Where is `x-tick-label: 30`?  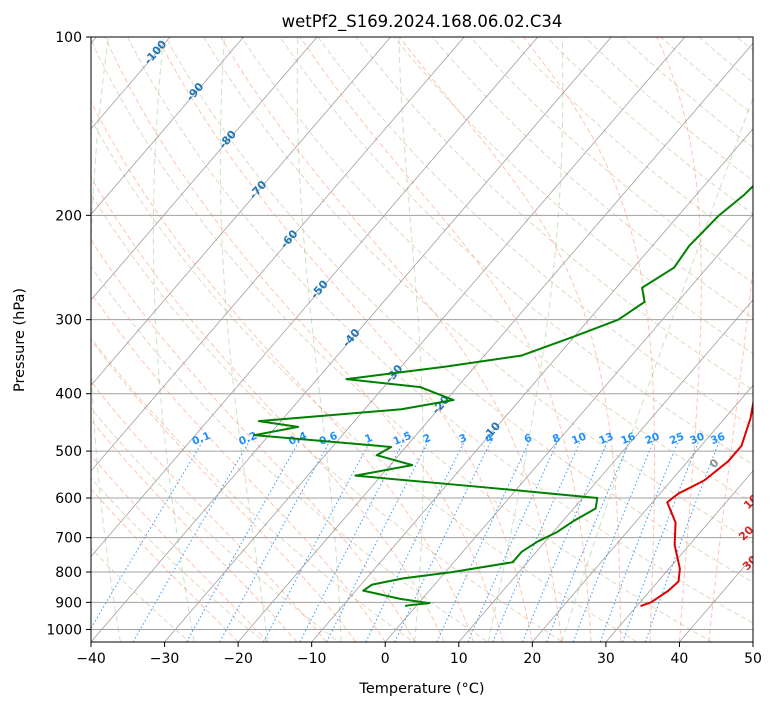 x-tick-label: 30 is located at coordinates (606, 659).